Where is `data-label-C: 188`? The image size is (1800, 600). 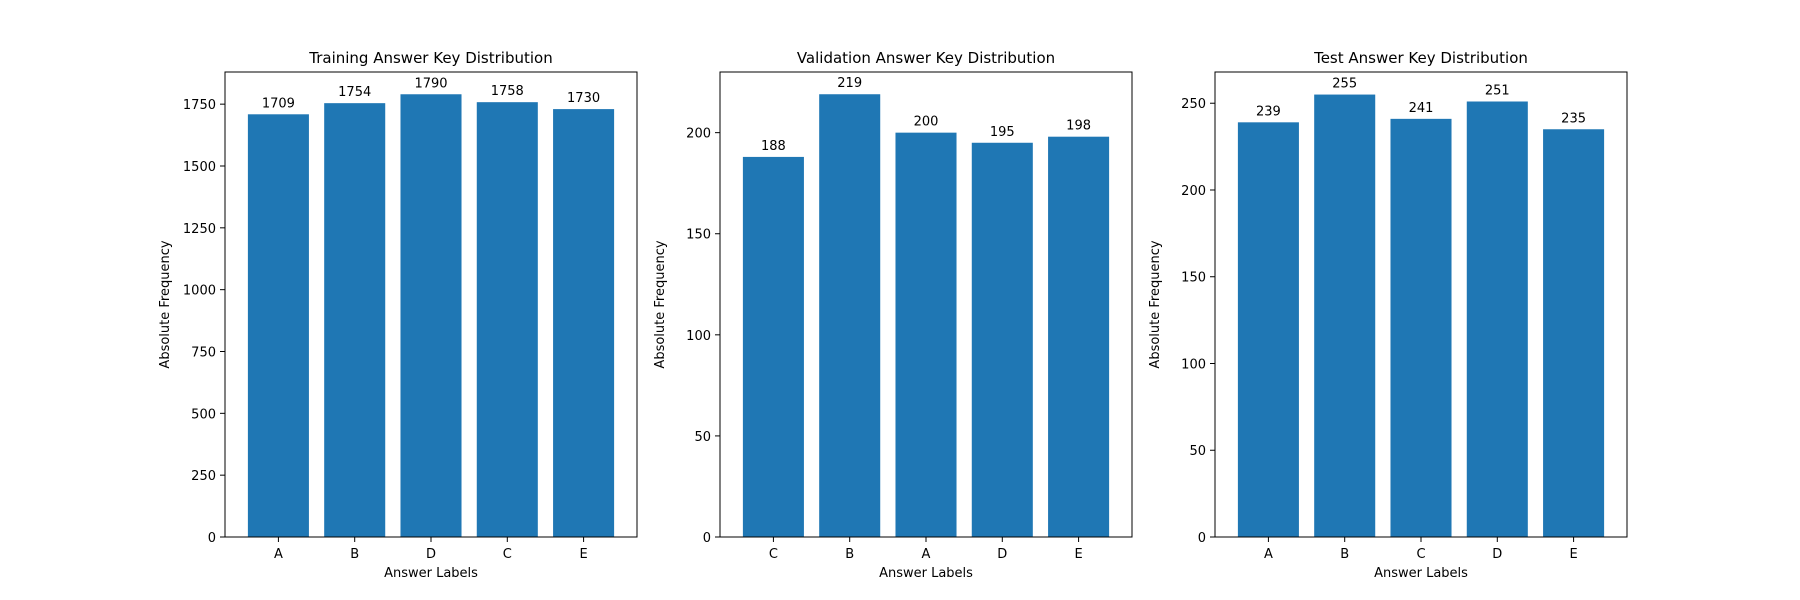 data-label-C: 188 is located at coordinates (773, 146).